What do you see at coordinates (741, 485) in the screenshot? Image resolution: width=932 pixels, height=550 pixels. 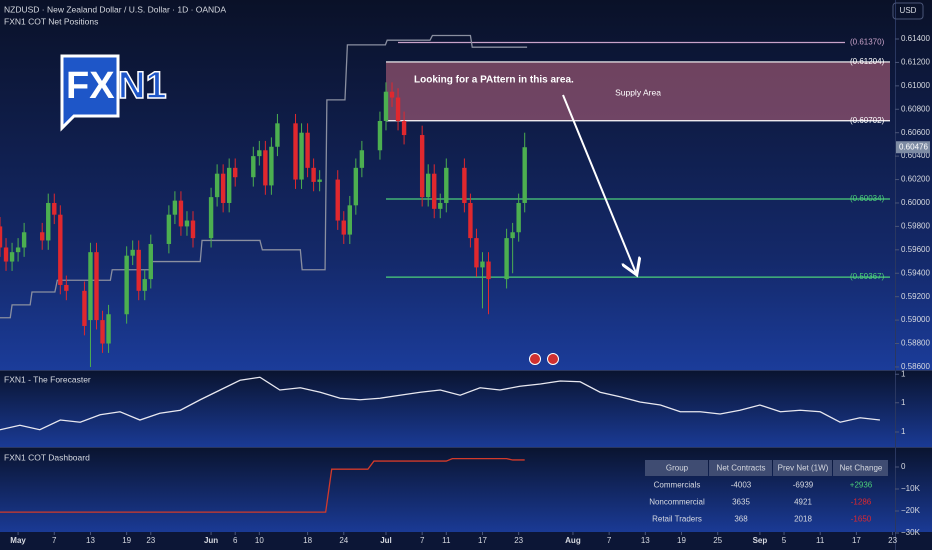 I see `table-cell: -4003` at bounding box center [741, 485].